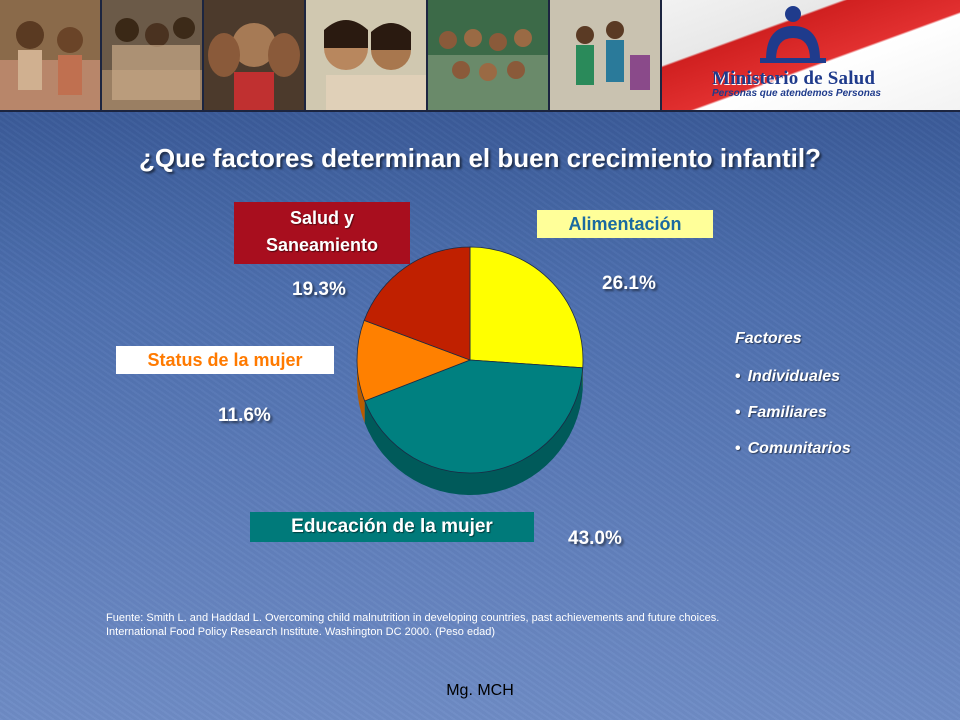 The height and width of the screenshot is (720, 960). Describe the element at coordinates (319, 289) in the screenshot. I see `pct-salud: 19.3%` at that location.